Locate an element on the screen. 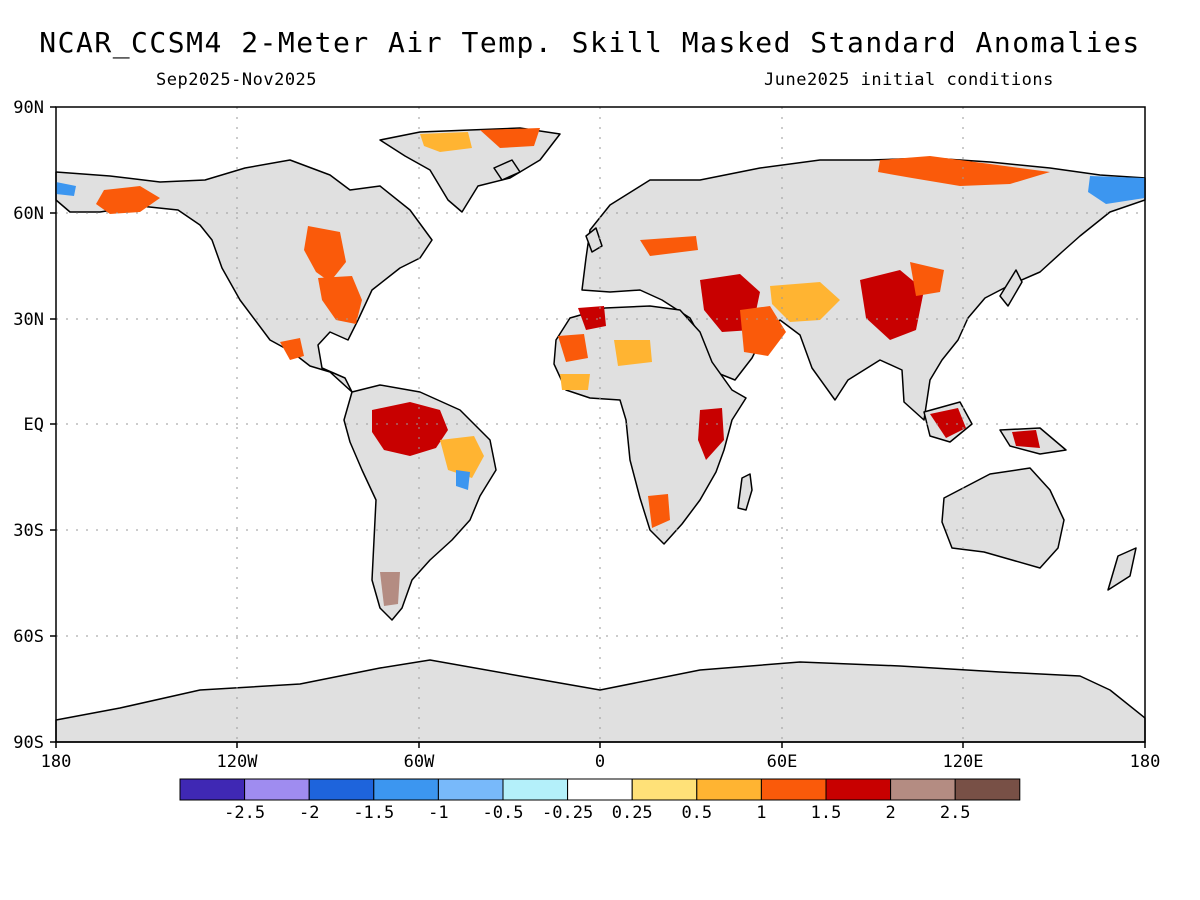  iceland is located at coordinates (507, 170).